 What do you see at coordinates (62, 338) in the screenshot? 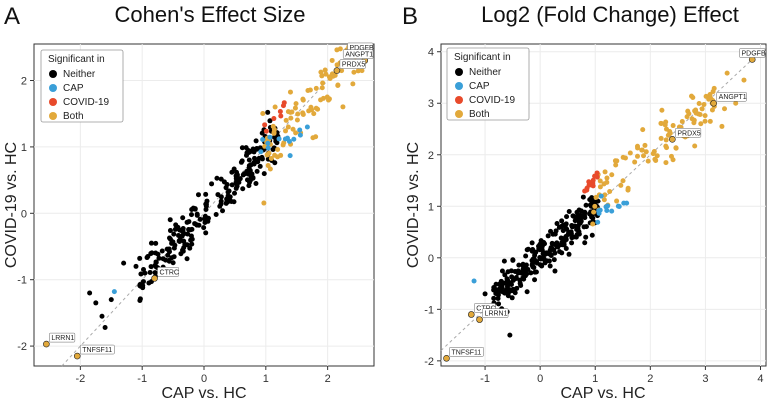
I see `gene-label-lrrn1: LRRN1` at bounding box center [62, 338].